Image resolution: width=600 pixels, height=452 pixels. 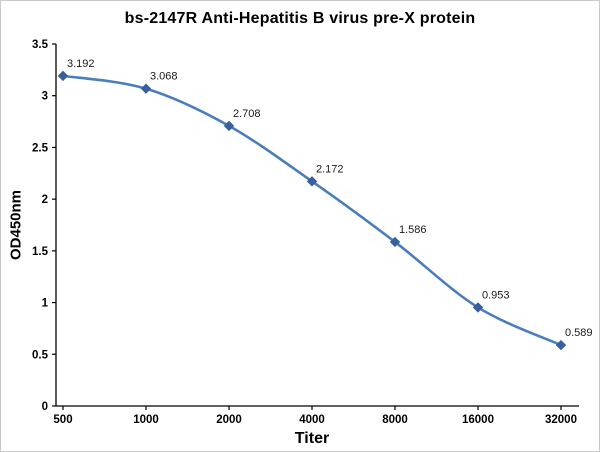 I want to click on x-tick-label: 500, so click(x=62, y=420).